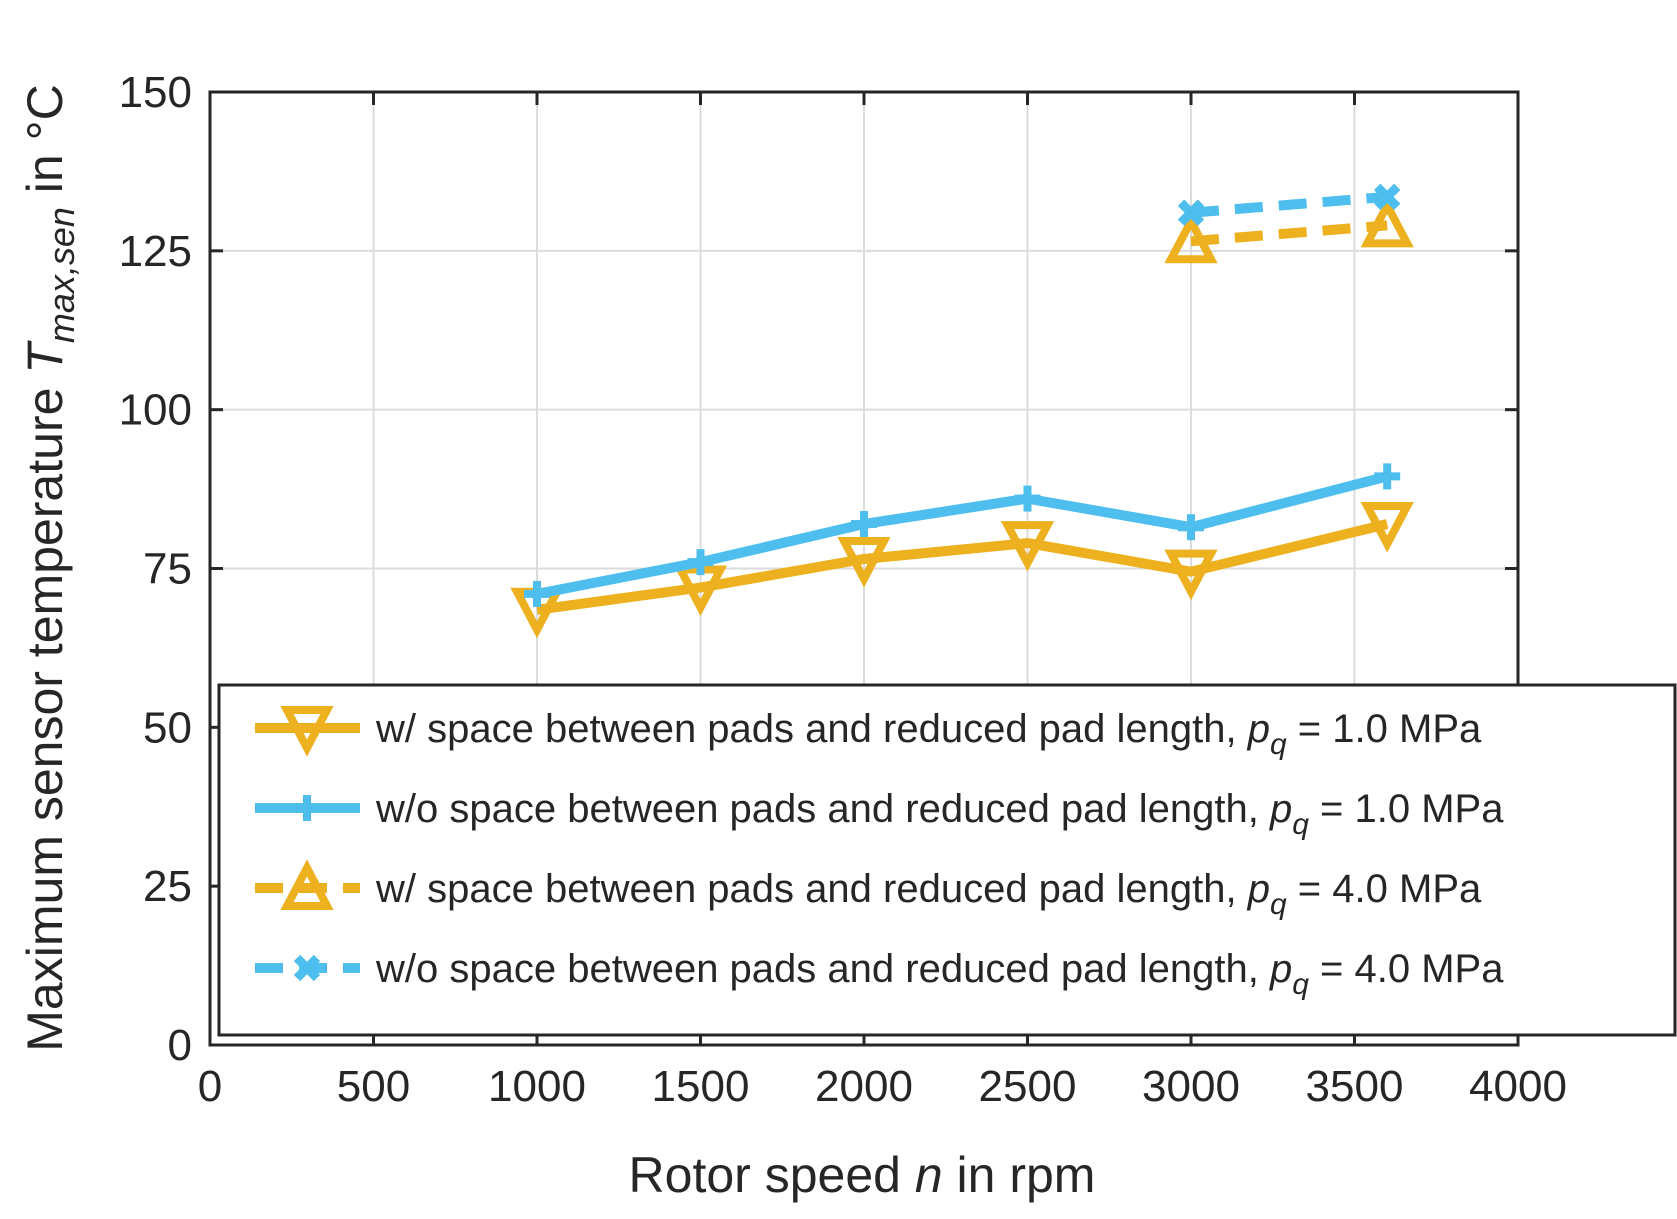 The height and width of the screenshot is (1219, 1677). Describe the element at coordinates (1518, 1086) in the screenshot. I see `x-tick-label: 4000` at that location.